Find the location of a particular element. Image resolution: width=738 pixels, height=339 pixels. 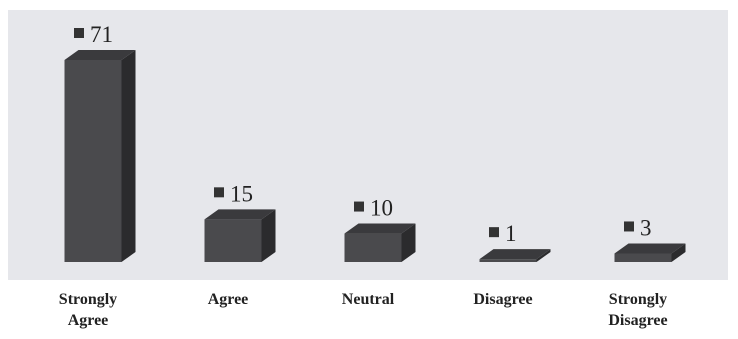

value-label-marker-disagree is located at coordinates (494, 232).